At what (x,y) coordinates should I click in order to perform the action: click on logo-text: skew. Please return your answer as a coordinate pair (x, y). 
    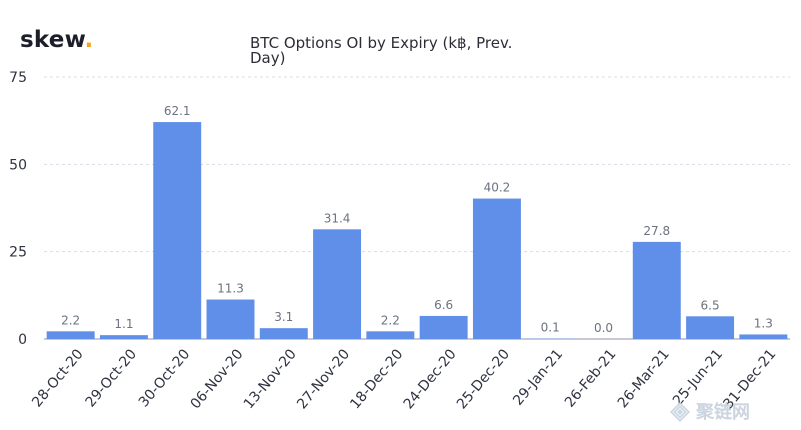
    Looking at the image, I should click on (52, 40).